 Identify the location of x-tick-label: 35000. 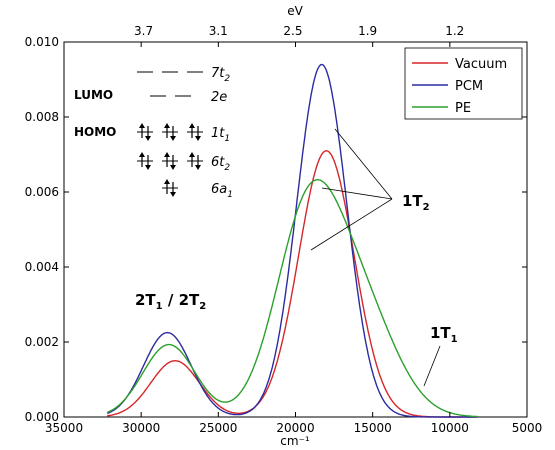
(64, 428).